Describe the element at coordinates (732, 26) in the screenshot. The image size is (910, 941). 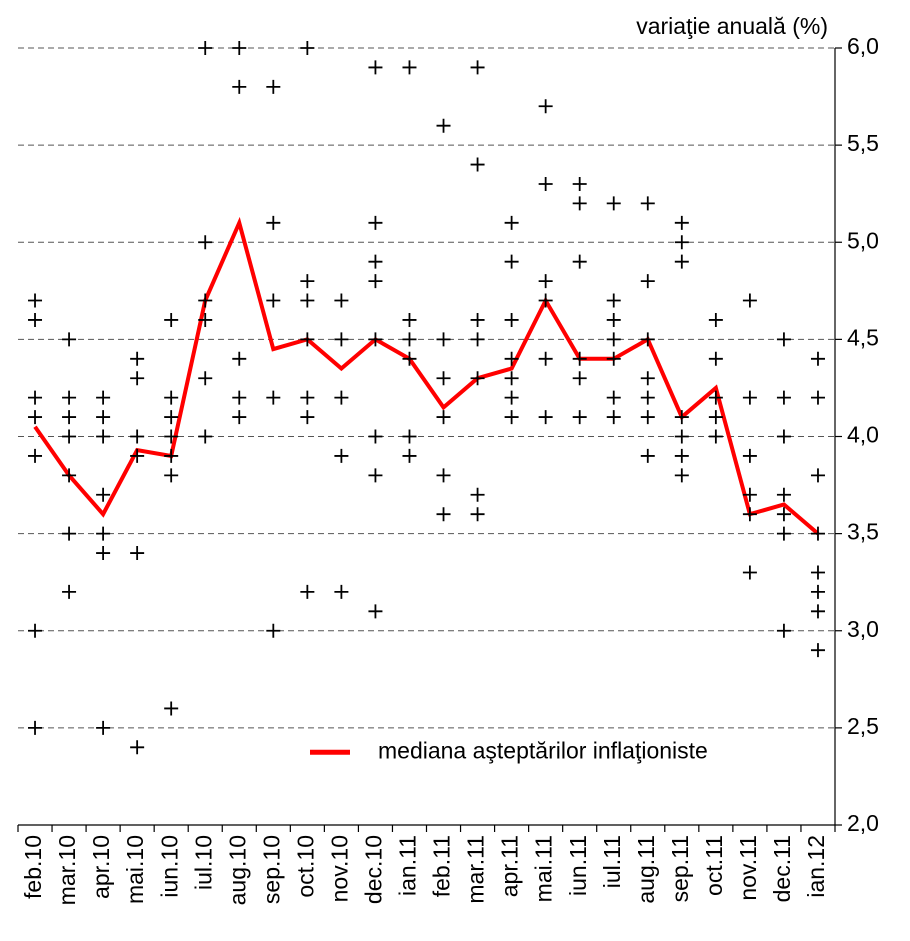
I see `y-axis-label: variaţie anuală (%)` at that location.